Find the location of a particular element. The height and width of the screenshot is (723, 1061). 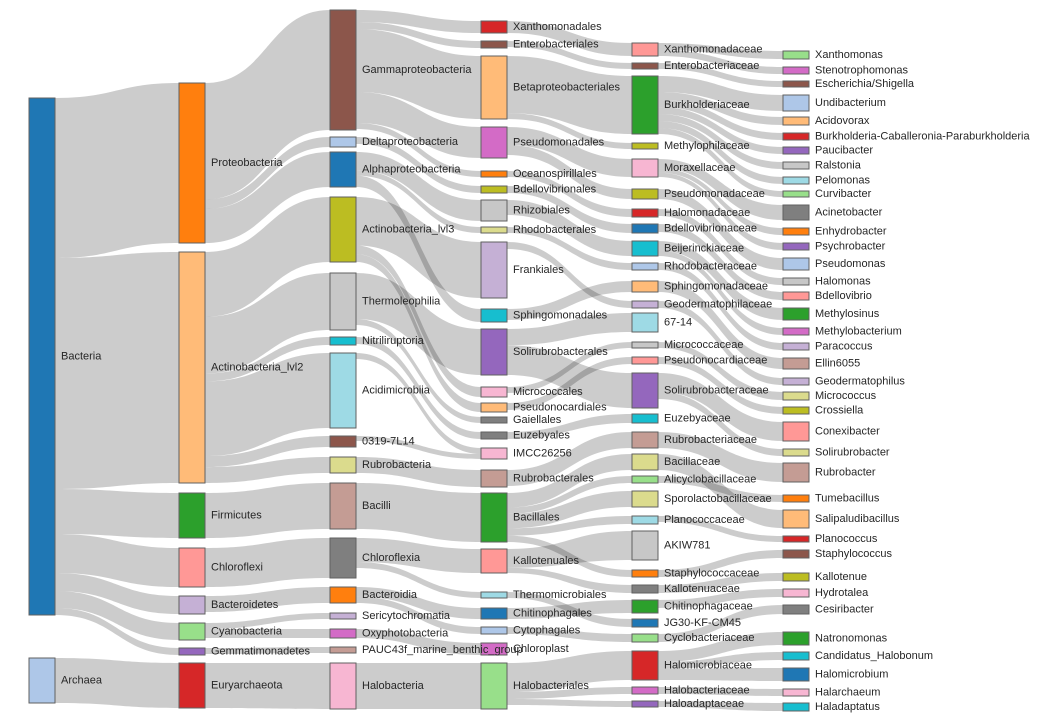

flow-link-actinobacteria-lvl2-to-nitriliruptoria is located at coordinates (267, 359).